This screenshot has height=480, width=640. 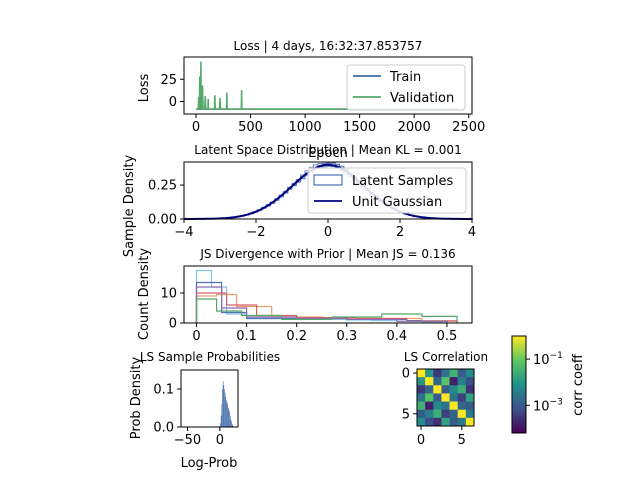 What do you see at coordinates (168, 80) in the screenshot?
I see `y-tick-label: 25` at bounding box center [168, 80].